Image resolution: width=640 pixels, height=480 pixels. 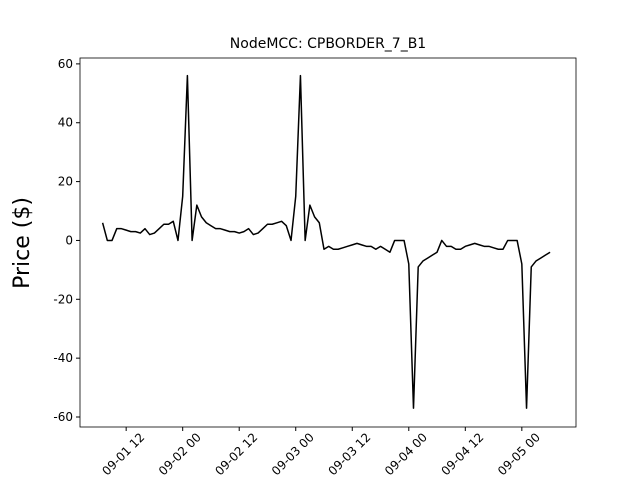 I want to click on x-tick-label: 09-03 12, so click(x=349, y=454).